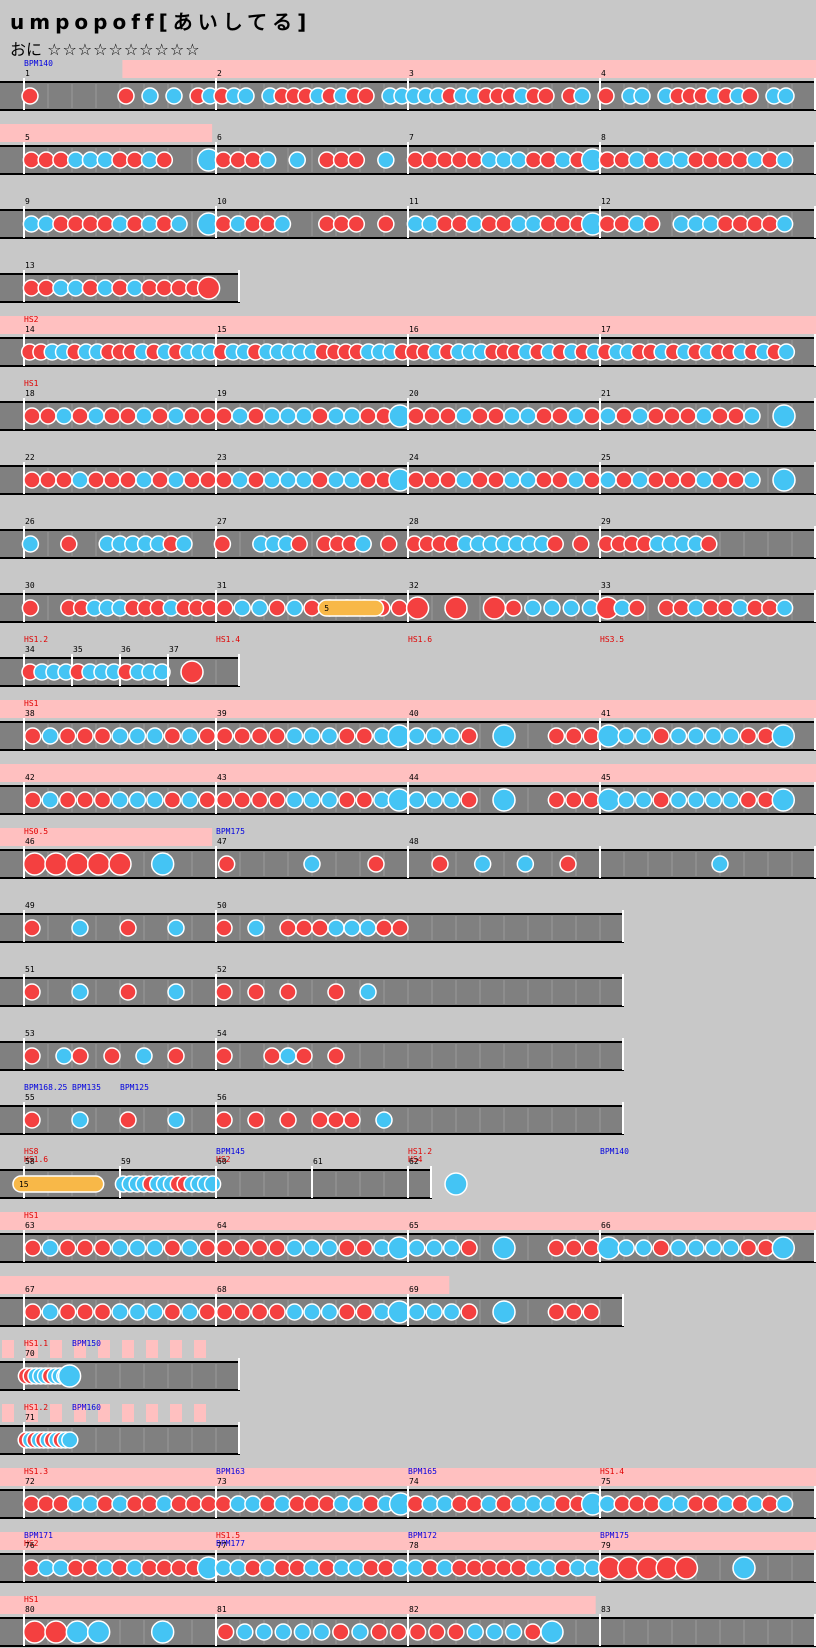 The image size is (816, 1648). What do you see at coordinates (30, 1225) in the screenshot?
I see `bar-number: 63` at bounding box center [30, 1225].